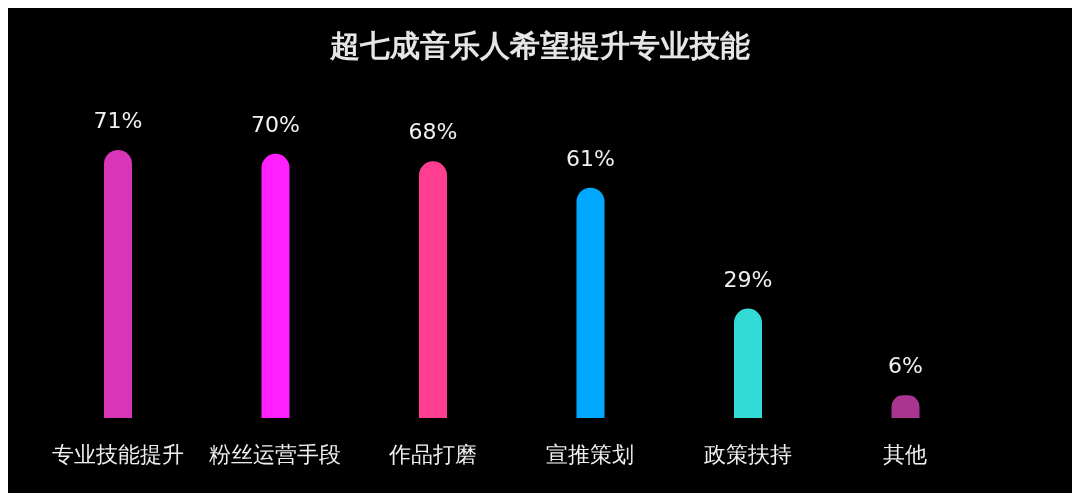 This screenshot has height=501, width=1080. What do you see at coordinates (432, 454) in the screenshot?
I see `x-tick-label: 作品打磨` at bounding box center [432, 454].